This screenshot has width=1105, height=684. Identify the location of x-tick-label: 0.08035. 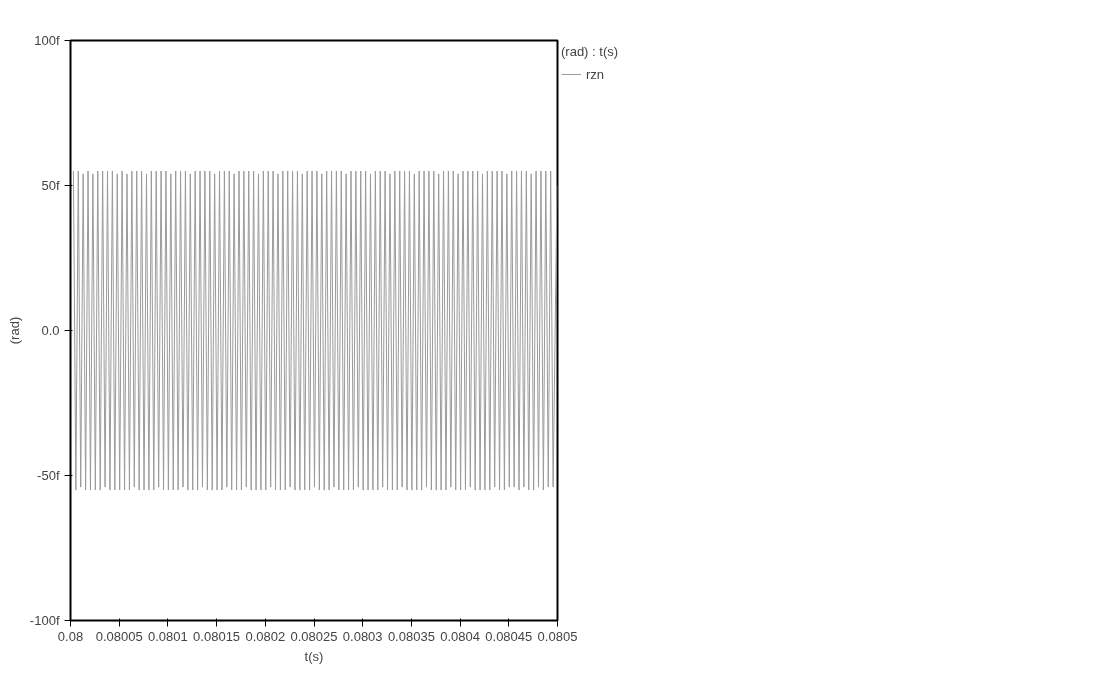
(411, 636).